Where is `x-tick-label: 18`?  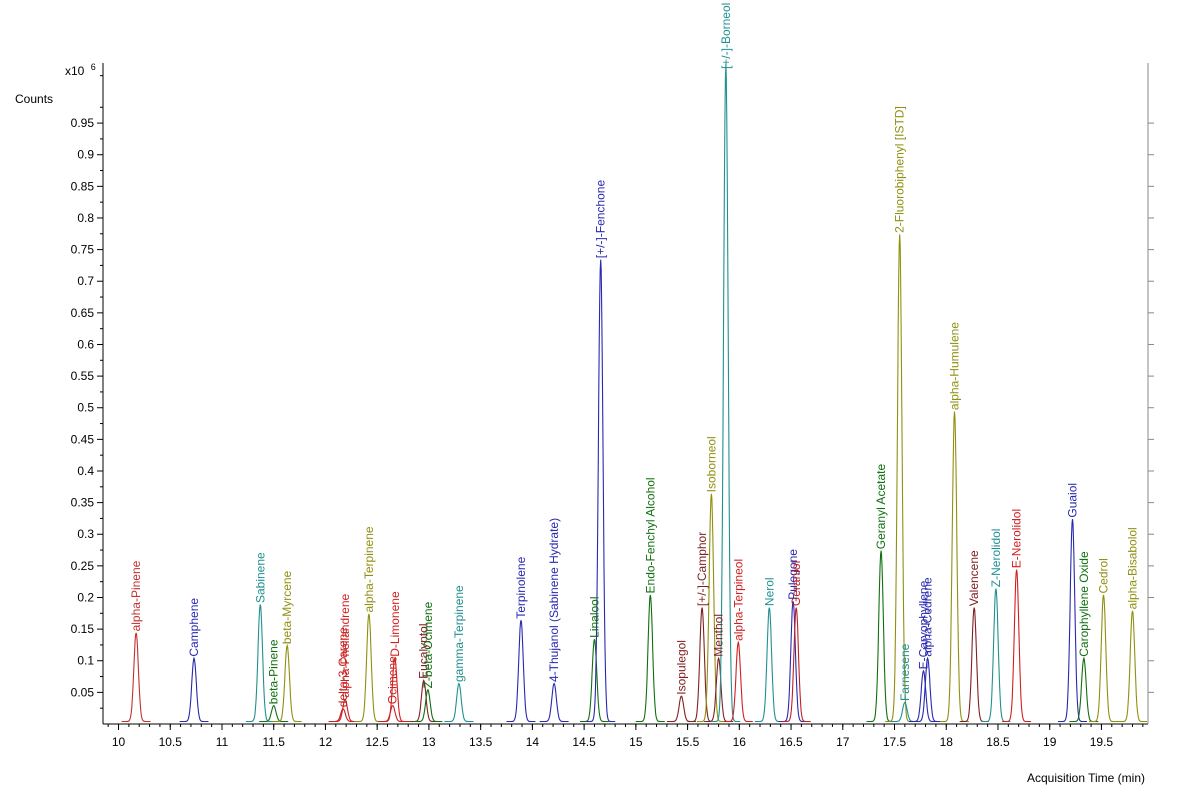 x-tick-label: 18 is located at coordinates (947, 742).